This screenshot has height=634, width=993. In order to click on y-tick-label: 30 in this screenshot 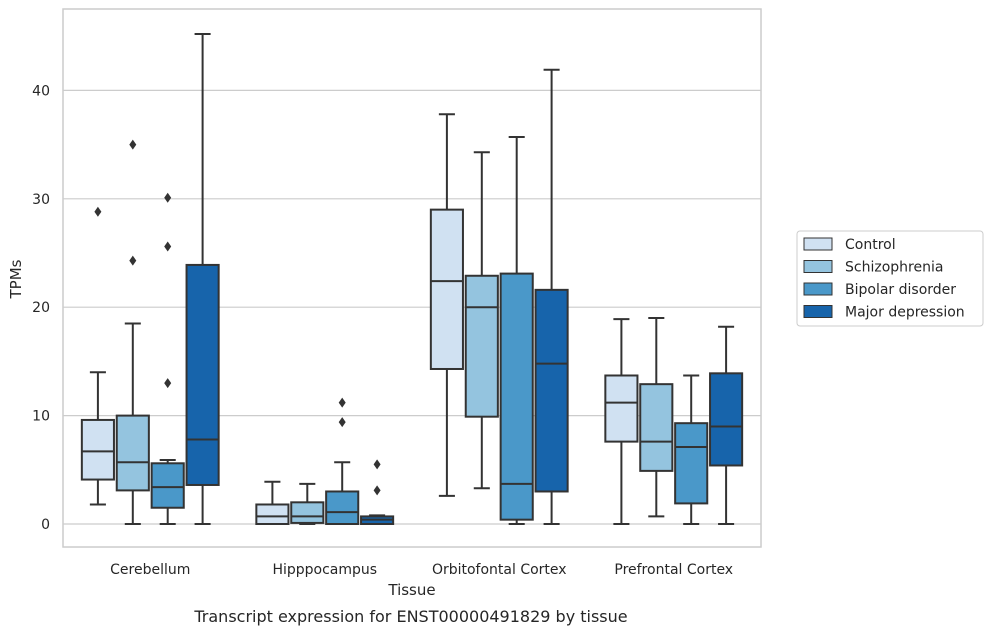, I will do `click(41, 200)`.